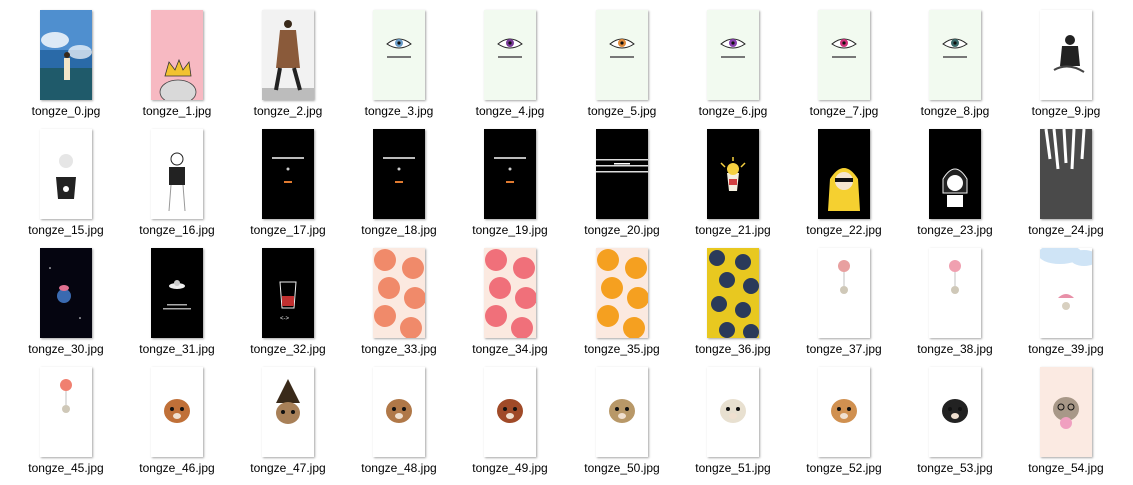 The image size is (1133, 485). I want to click on file-item: tongze_22.jpg, so click(844, 188).